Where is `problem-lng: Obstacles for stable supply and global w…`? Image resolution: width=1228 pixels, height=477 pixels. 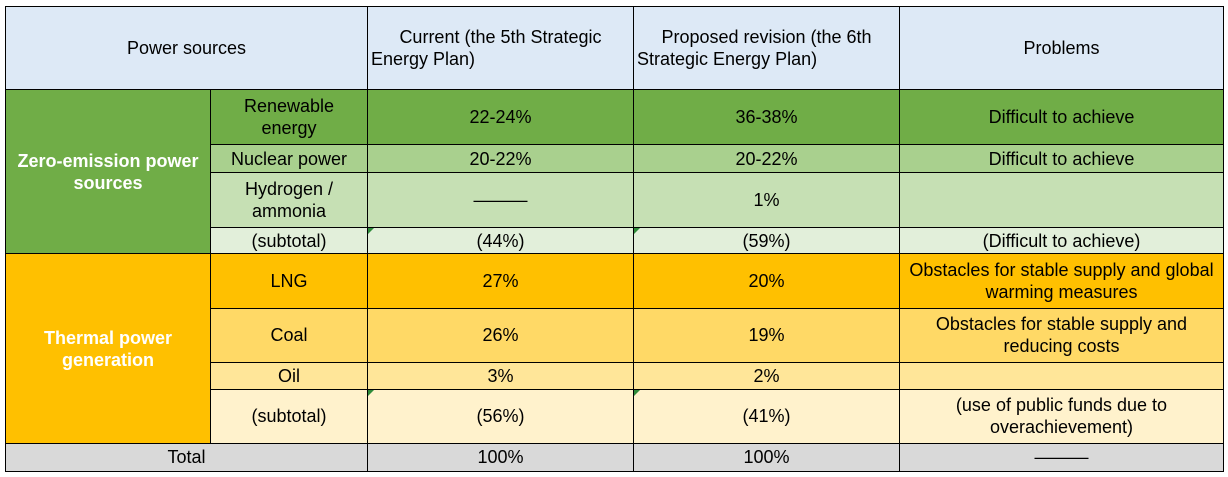
problem-lng: Obstacles for stable supply and global w… is located at coordinates (1061, 281).